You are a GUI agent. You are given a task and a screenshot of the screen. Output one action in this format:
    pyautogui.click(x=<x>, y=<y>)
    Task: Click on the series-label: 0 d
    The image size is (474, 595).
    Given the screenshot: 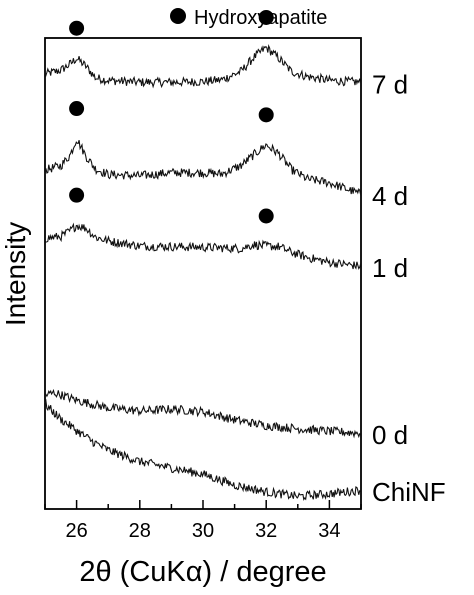 What is the action you would take?
    pyautogui.click(x=390, y=435)
    